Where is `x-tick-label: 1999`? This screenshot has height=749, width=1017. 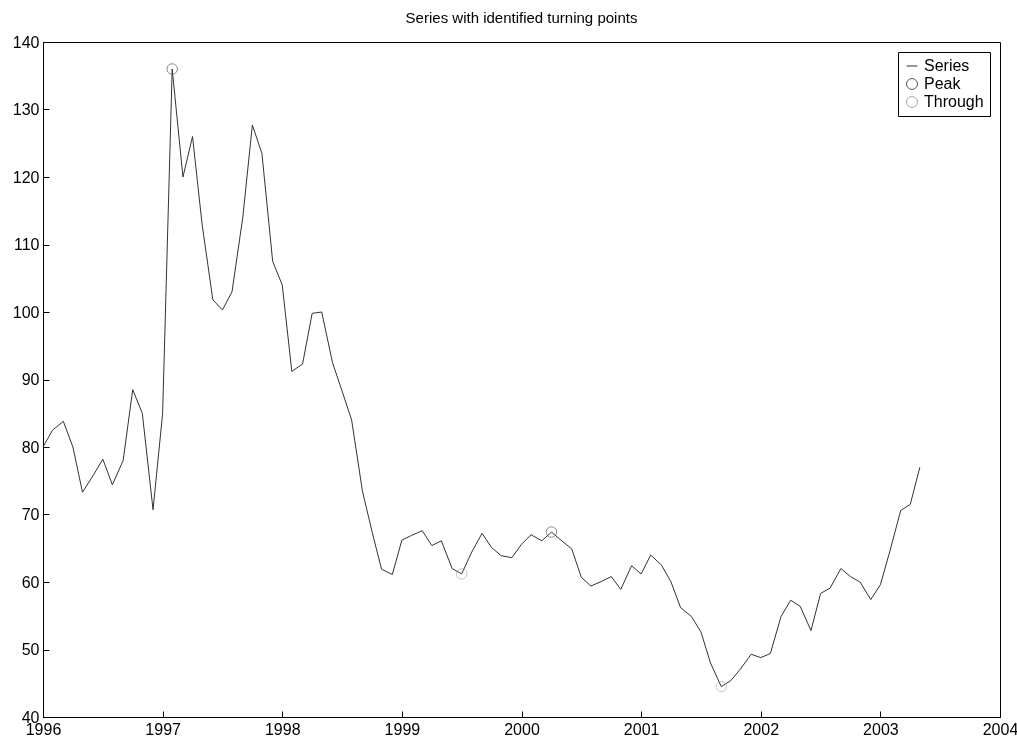
x-tick-label: 1999 is located at coordinates (402, 729).